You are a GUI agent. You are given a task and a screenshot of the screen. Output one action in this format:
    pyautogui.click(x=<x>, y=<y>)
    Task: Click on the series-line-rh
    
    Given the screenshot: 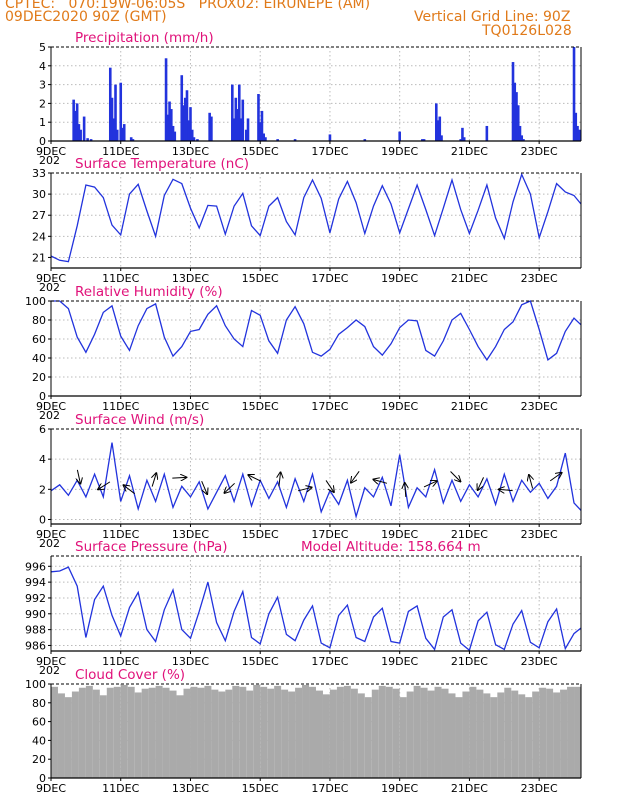 What is the action you would take?
    pyautogui.click(x=316, y=331)
    